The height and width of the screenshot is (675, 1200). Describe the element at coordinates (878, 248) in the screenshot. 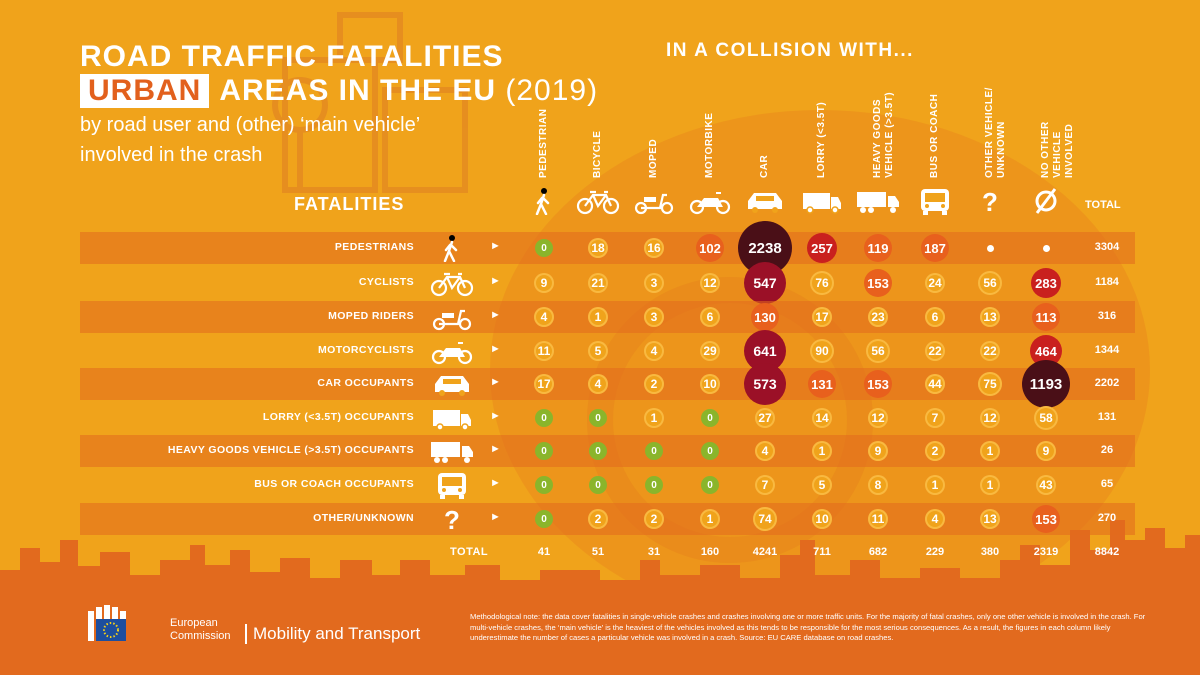

I see `value-cell: 119` at that location.